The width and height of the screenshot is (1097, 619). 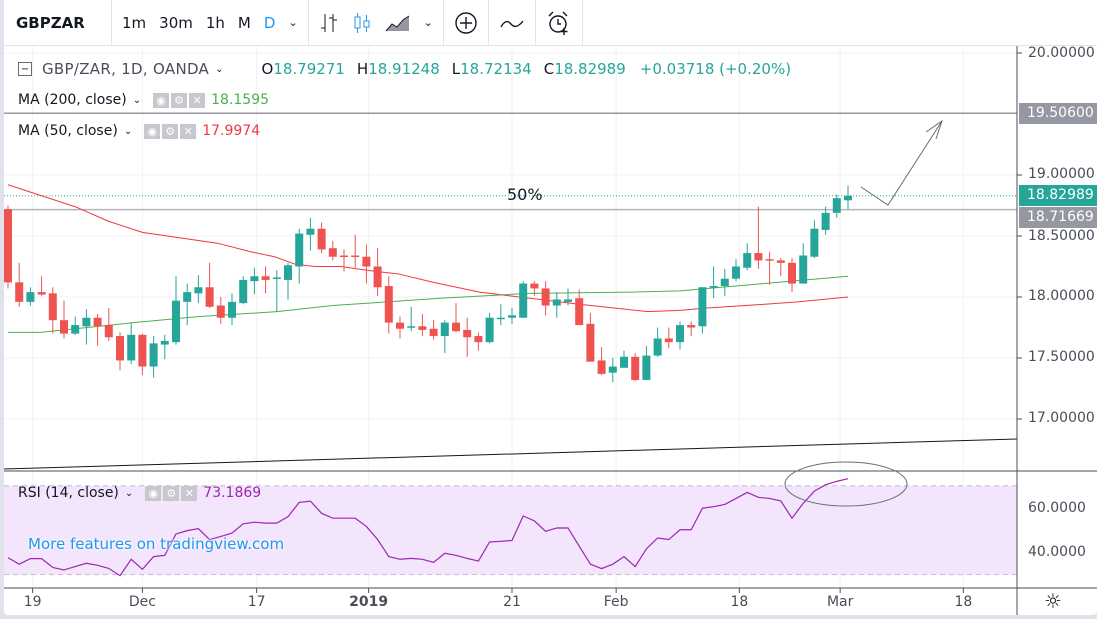 I want to click on interval-1h: 1h, so click(x=215, y=22).